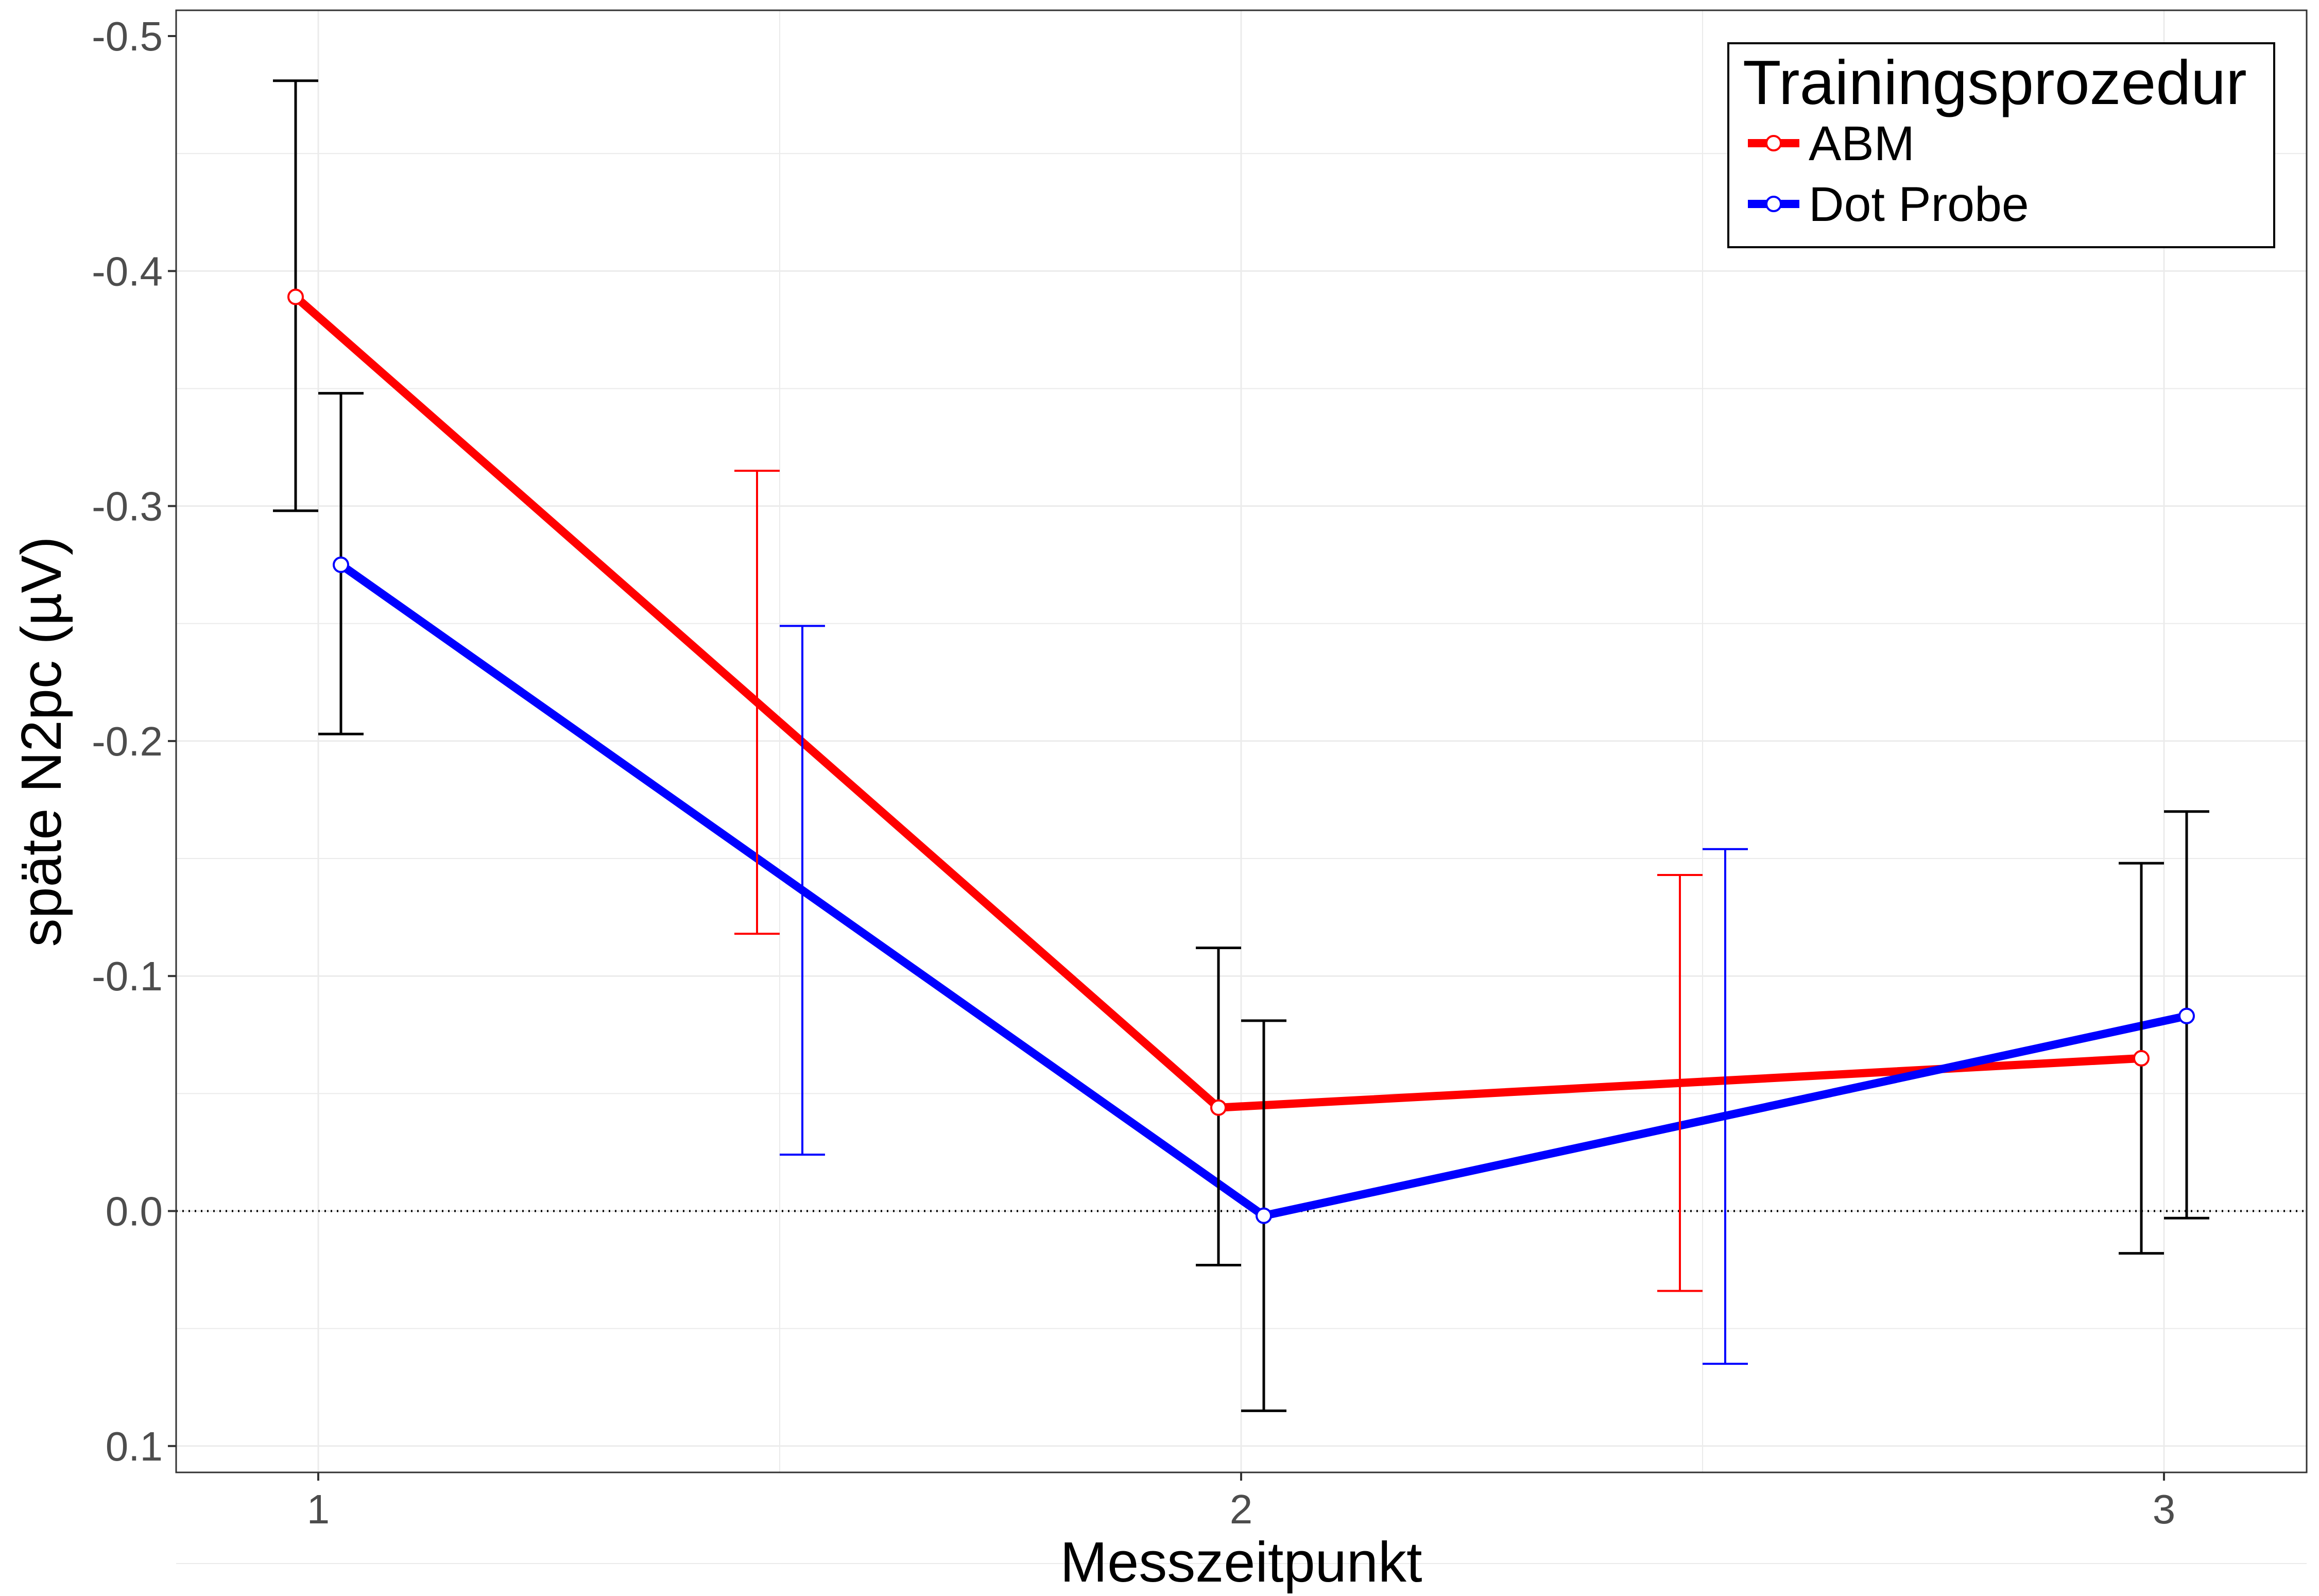 Image resolution: width=2319 pixels, height=1596 pixels. Describe the element at coordinates (318, 1509) in the screenshot. I see `x-tick-label: 1` at that location.